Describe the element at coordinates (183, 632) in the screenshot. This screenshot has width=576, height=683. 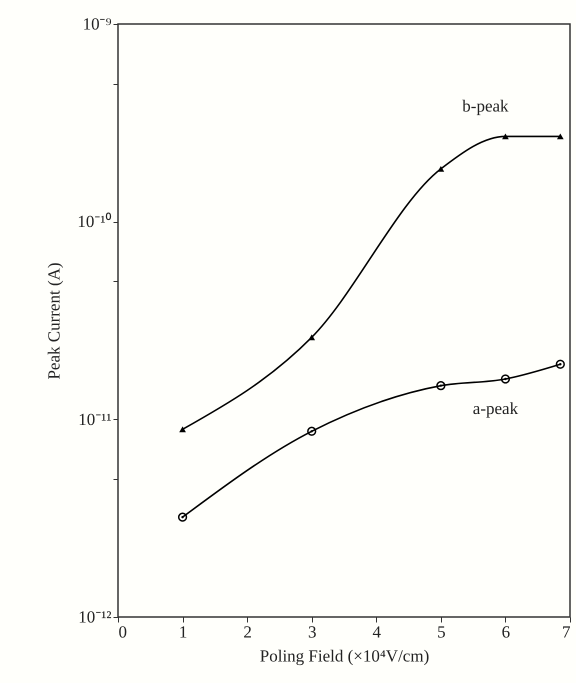
I see `x-tick-label: 1` at that location.